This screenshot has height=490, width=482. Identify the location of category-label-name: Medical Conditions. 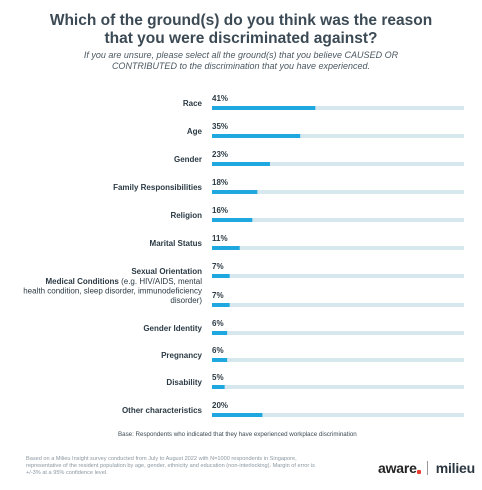
(83, 281).